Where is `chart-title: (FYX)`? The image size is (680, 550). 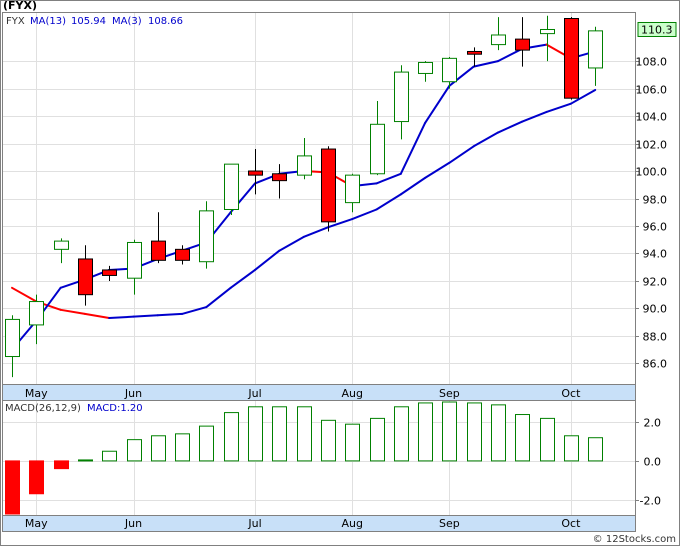 chart-title: (FYX) is located at coordinates (20, 6).